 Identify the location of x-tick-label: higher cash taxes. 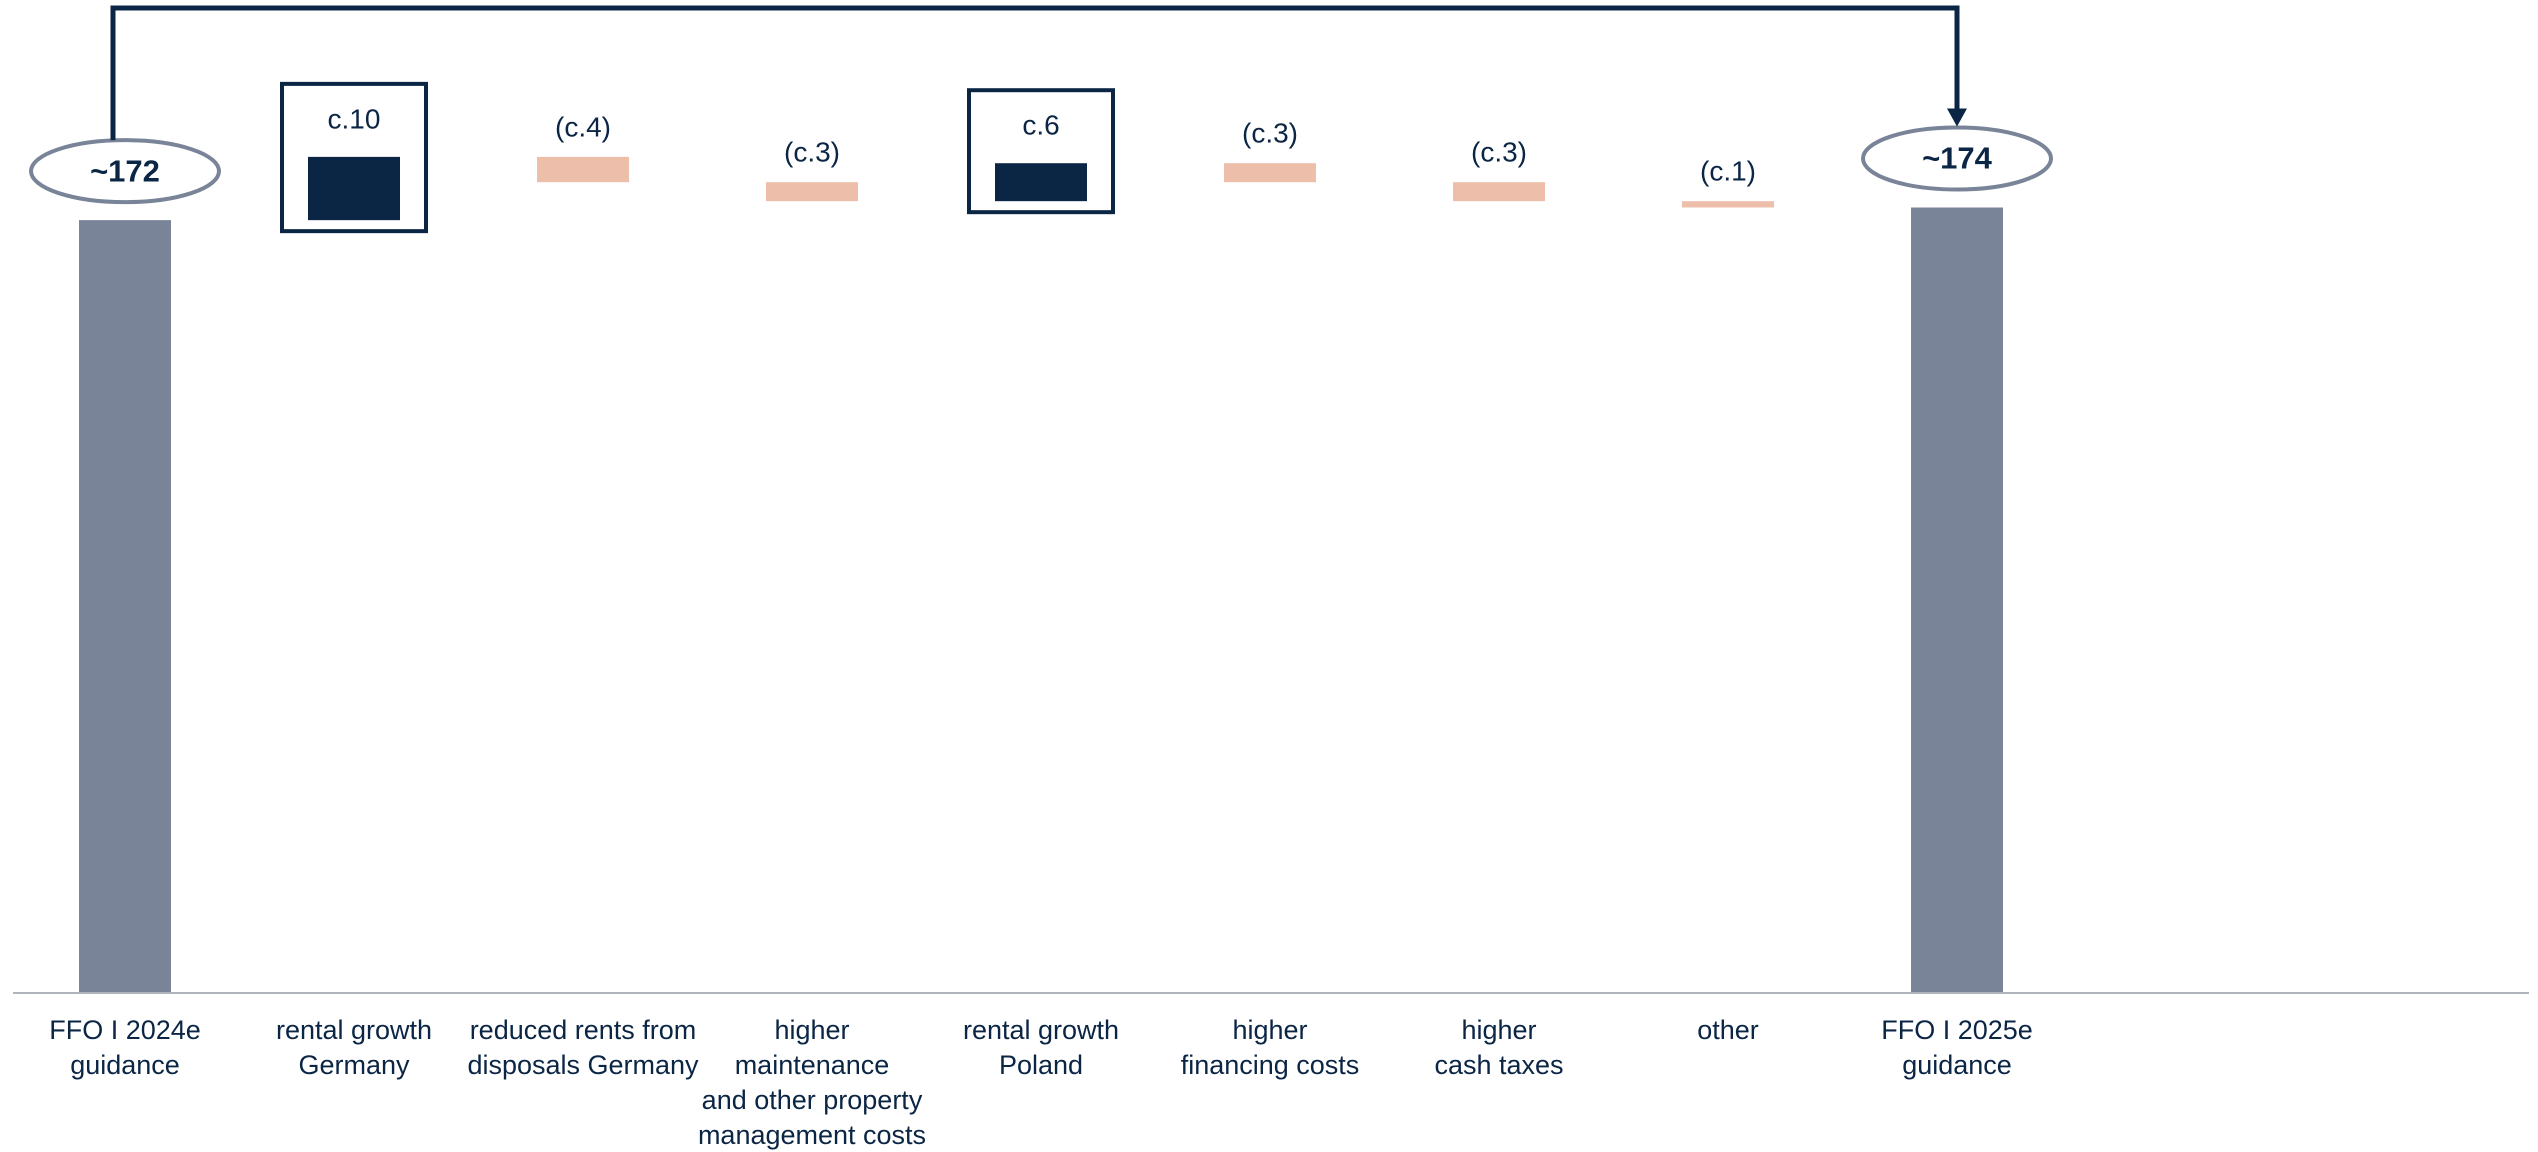
(1499, 1047).